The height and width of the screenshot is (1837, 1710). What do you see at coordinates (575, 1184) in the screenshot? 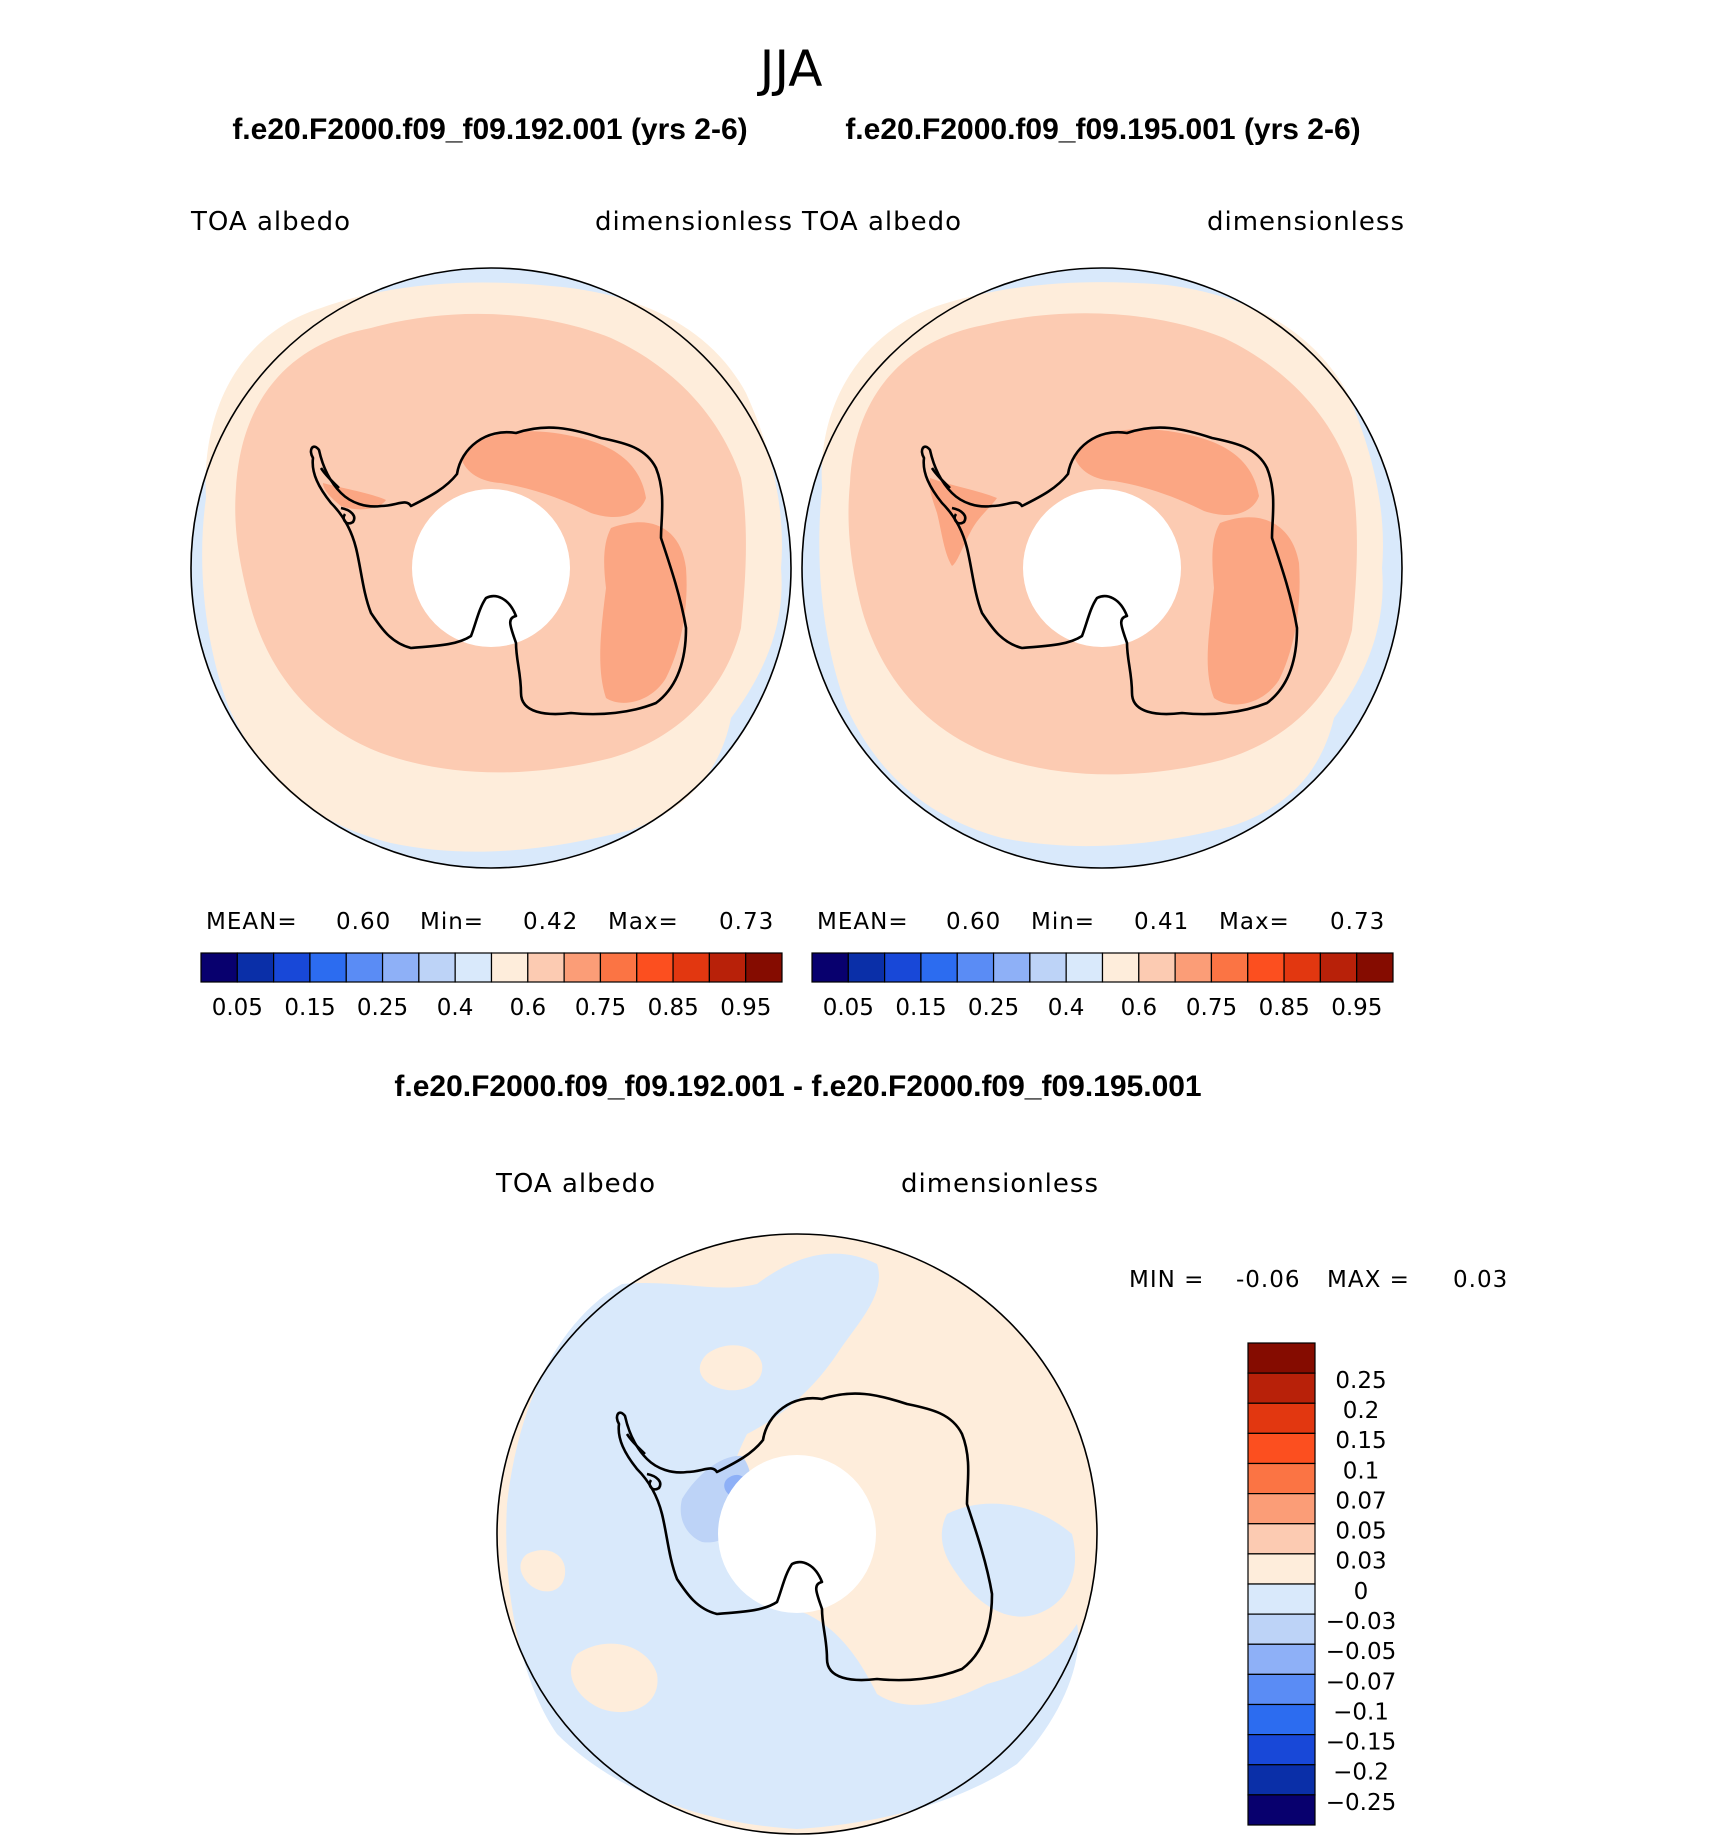
I see `panel3-variable-label: TOA albedo` at bounding box center [575, 1184].